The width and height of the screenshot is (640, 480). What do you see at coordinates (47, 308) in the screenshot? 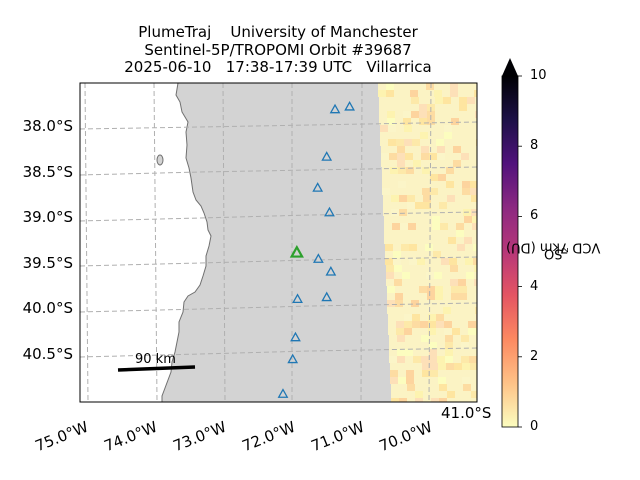
I see `lat-label-40-0: 40.0°S` at bounding box center [47, 308].